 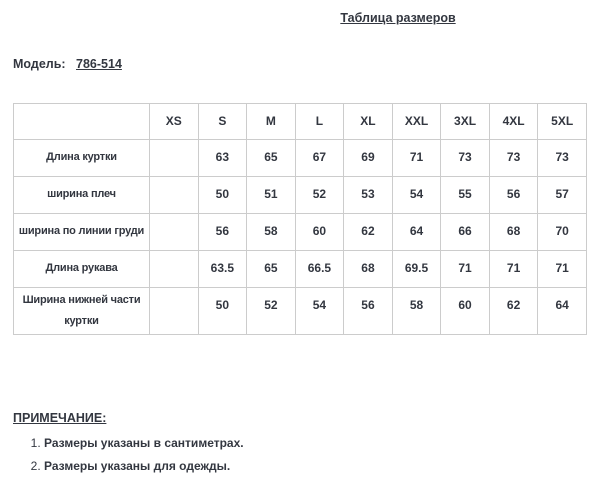 What do you see at coordinates (39, 64) in the screenshot?
I see `model-label: Модель:` at bounding box center [39, 64].